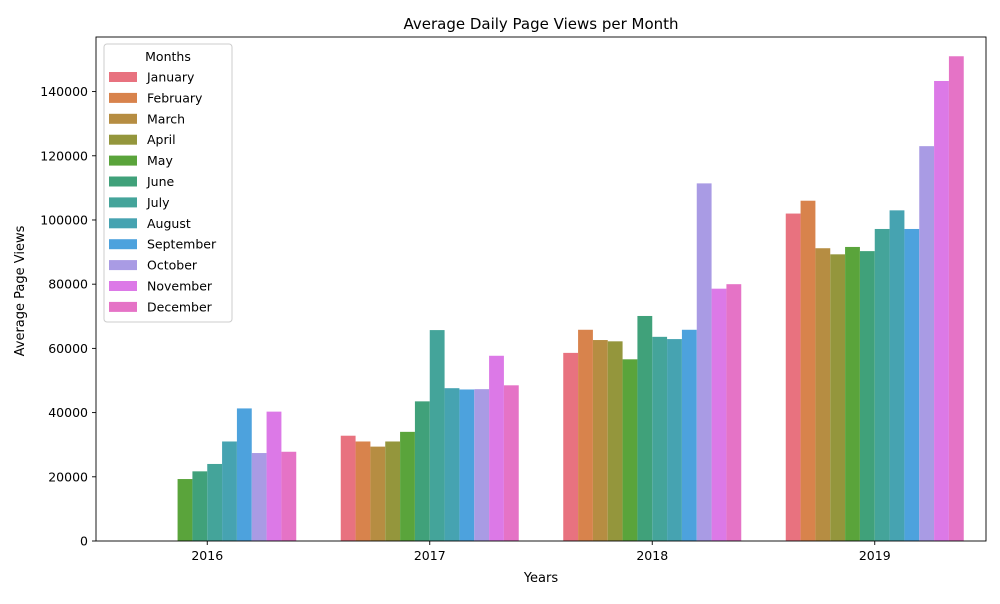 The image size is (1000, 604). I want to click on bar-june-2017, so click(422, 471).